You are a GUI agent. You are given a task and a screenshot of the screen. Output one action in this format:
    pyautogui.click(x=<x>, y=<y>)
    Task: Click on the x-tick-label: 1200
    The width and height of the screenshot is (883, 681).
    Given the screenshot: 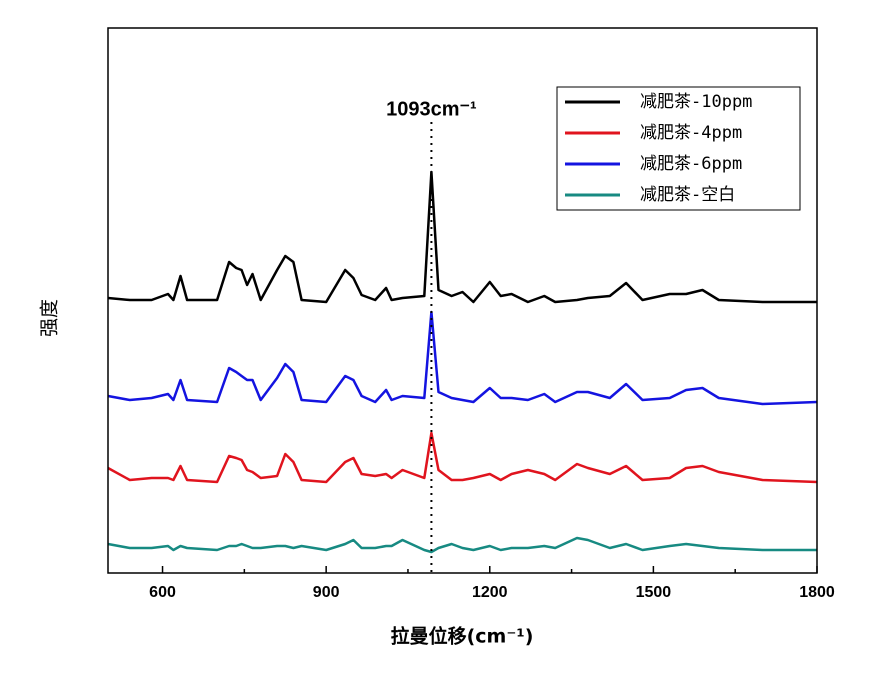 What is the action you would take?
    pyautogui.click(x=490, y=592)
    